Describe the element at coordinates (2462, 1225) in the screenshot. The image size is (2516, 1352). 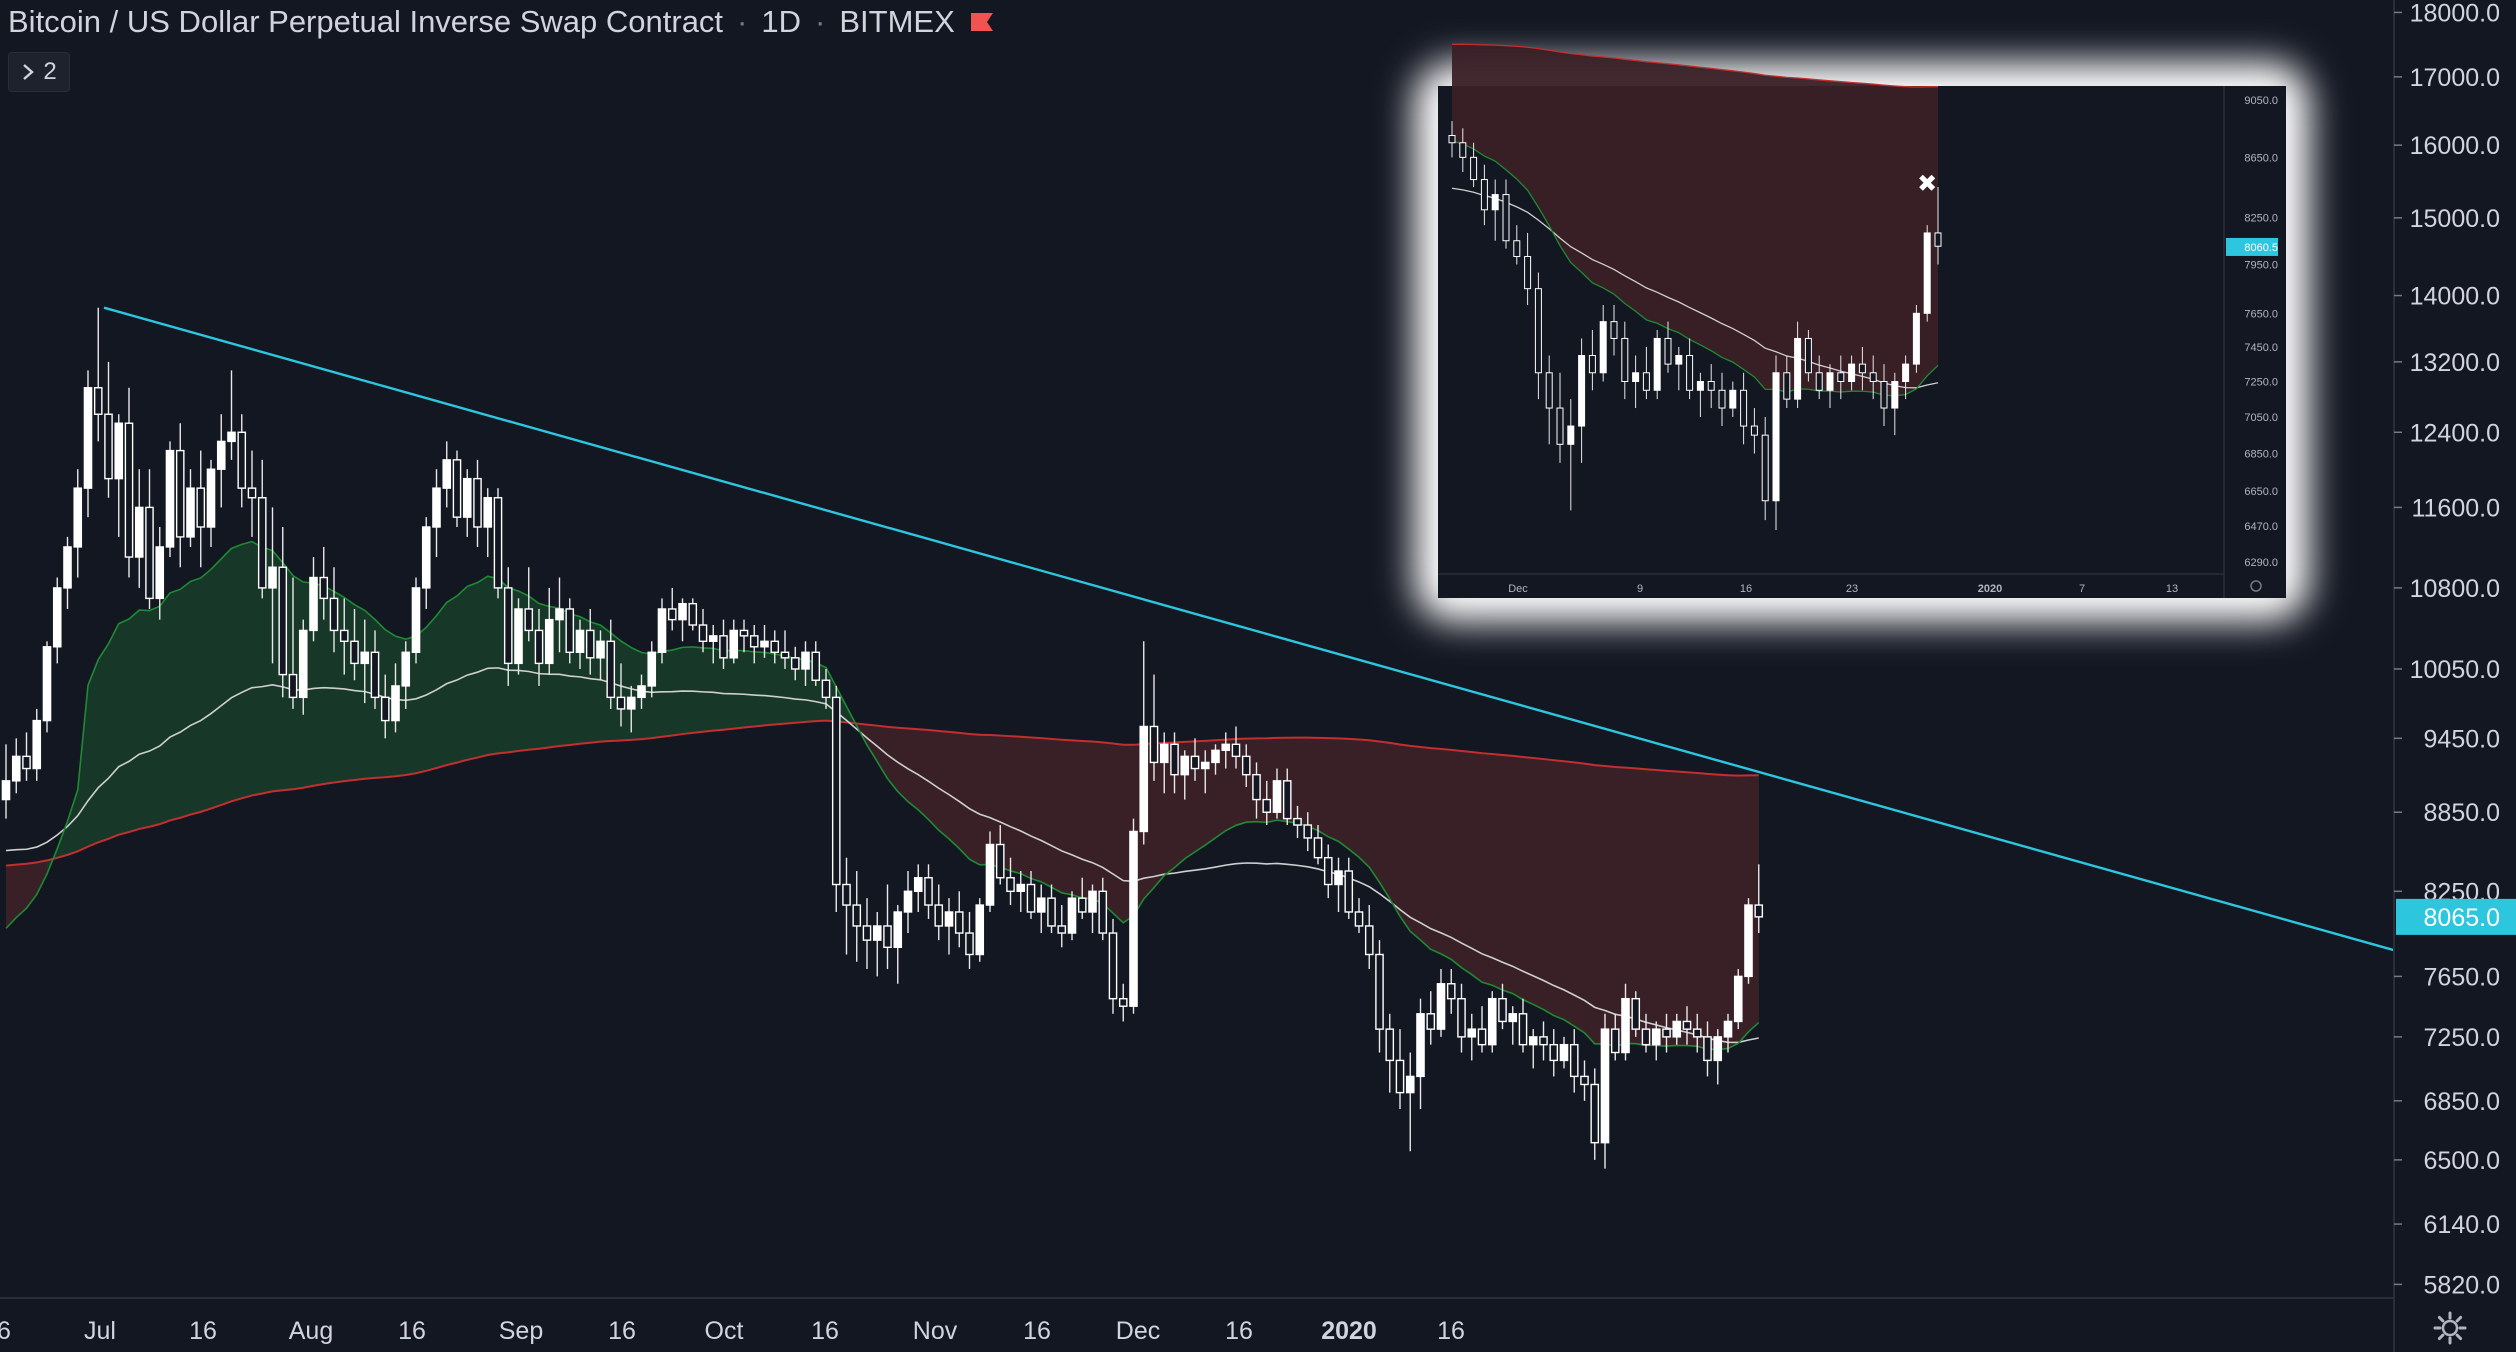
I see `price-tick-label: 6140.0` at that location.